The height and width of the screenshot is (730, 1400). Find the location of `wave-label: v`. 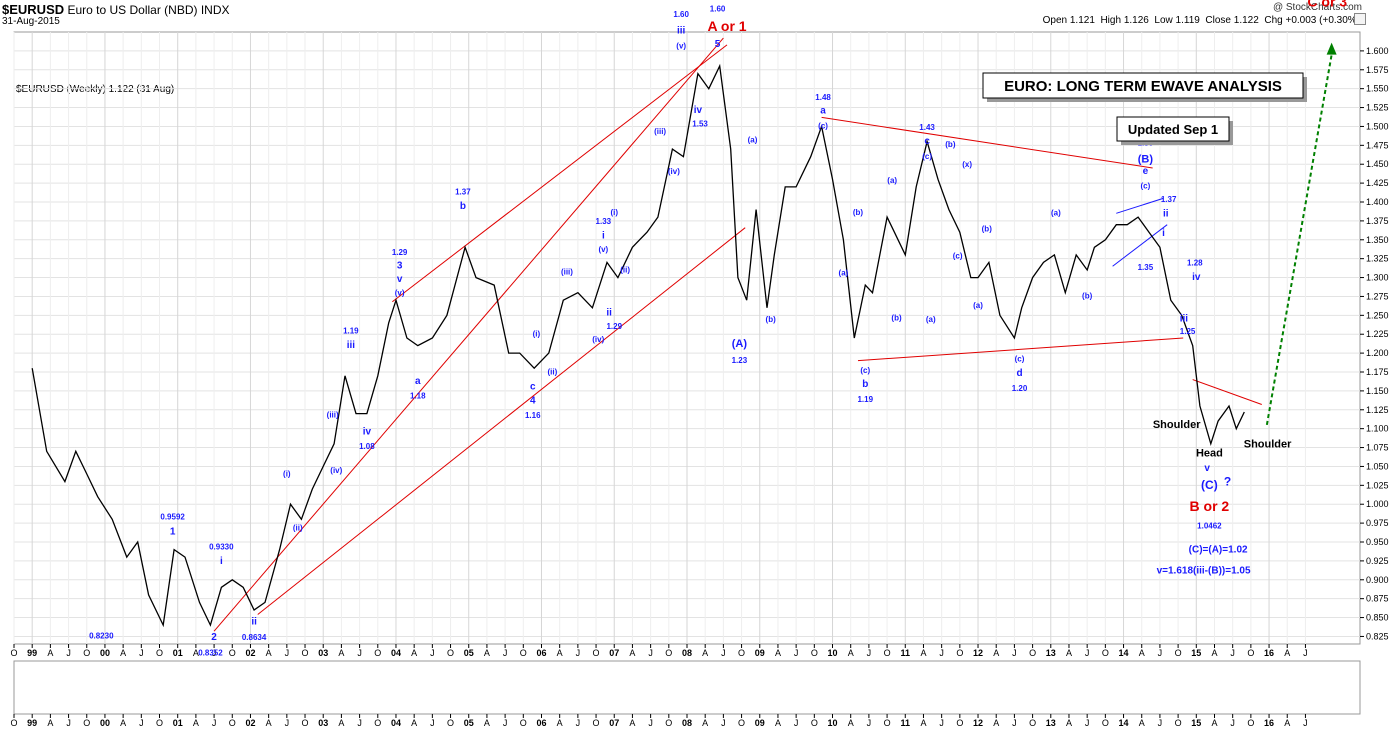

wave-label: v is located at coordinates (400, 279).